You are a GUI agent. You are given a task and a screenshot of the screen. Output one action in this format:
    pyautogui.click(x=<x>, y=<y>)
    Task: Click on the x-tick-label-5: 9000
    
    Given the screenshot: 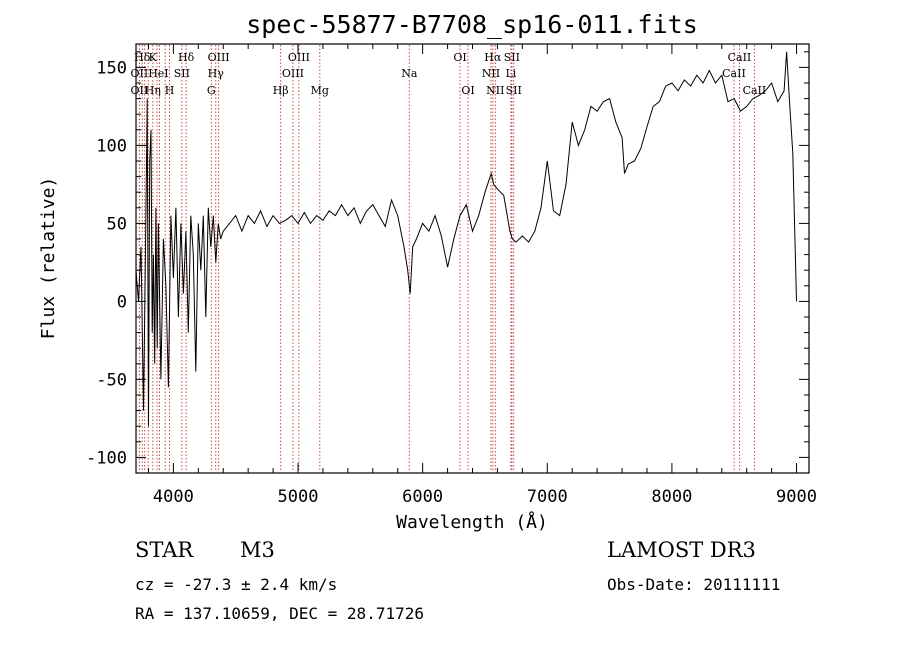 What is the action you would take?
    pyautogui.click(x=796, y=497)
    